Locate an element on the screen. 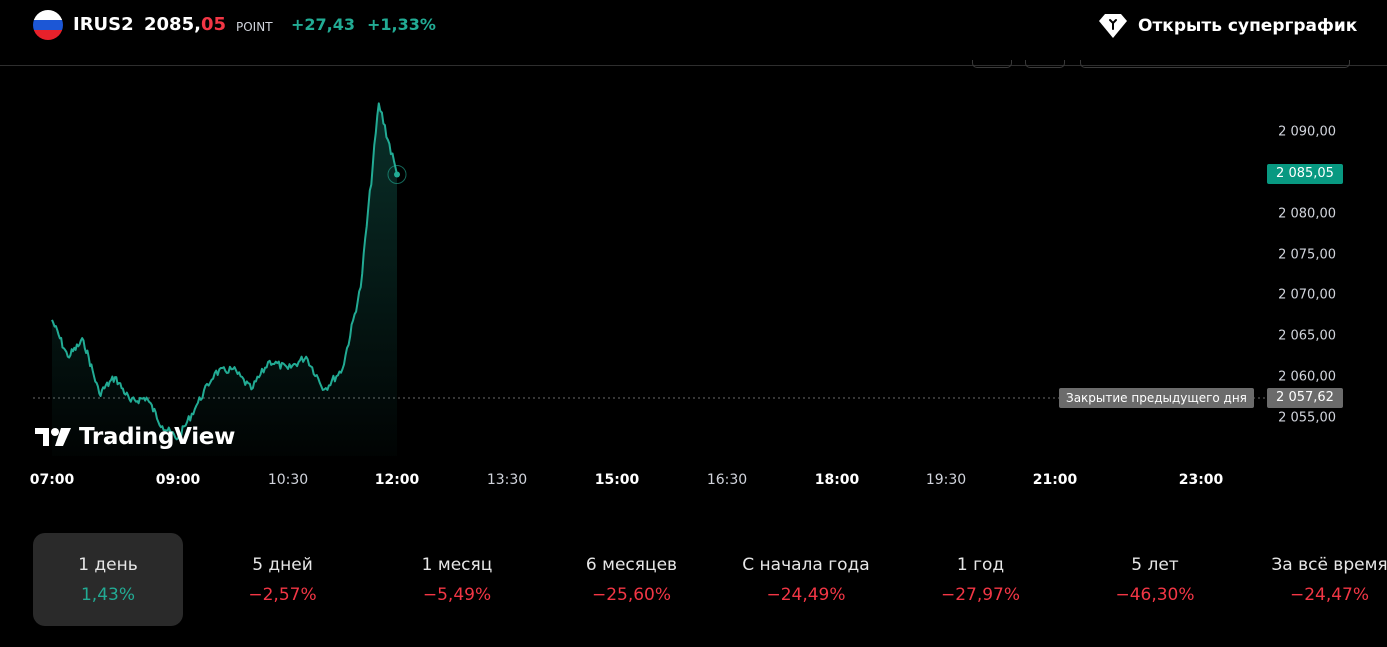 The height and width of the screenshot is (647, 1387). period-change-value: 1,43% is located at coordinates (107, 595).